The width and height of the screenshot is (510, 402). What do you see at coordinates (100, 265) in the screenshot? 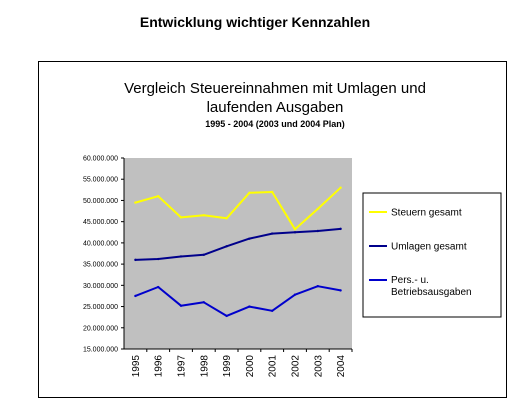
I see `y-tick-label: 35.000.000` at bounding box center [100, 265].